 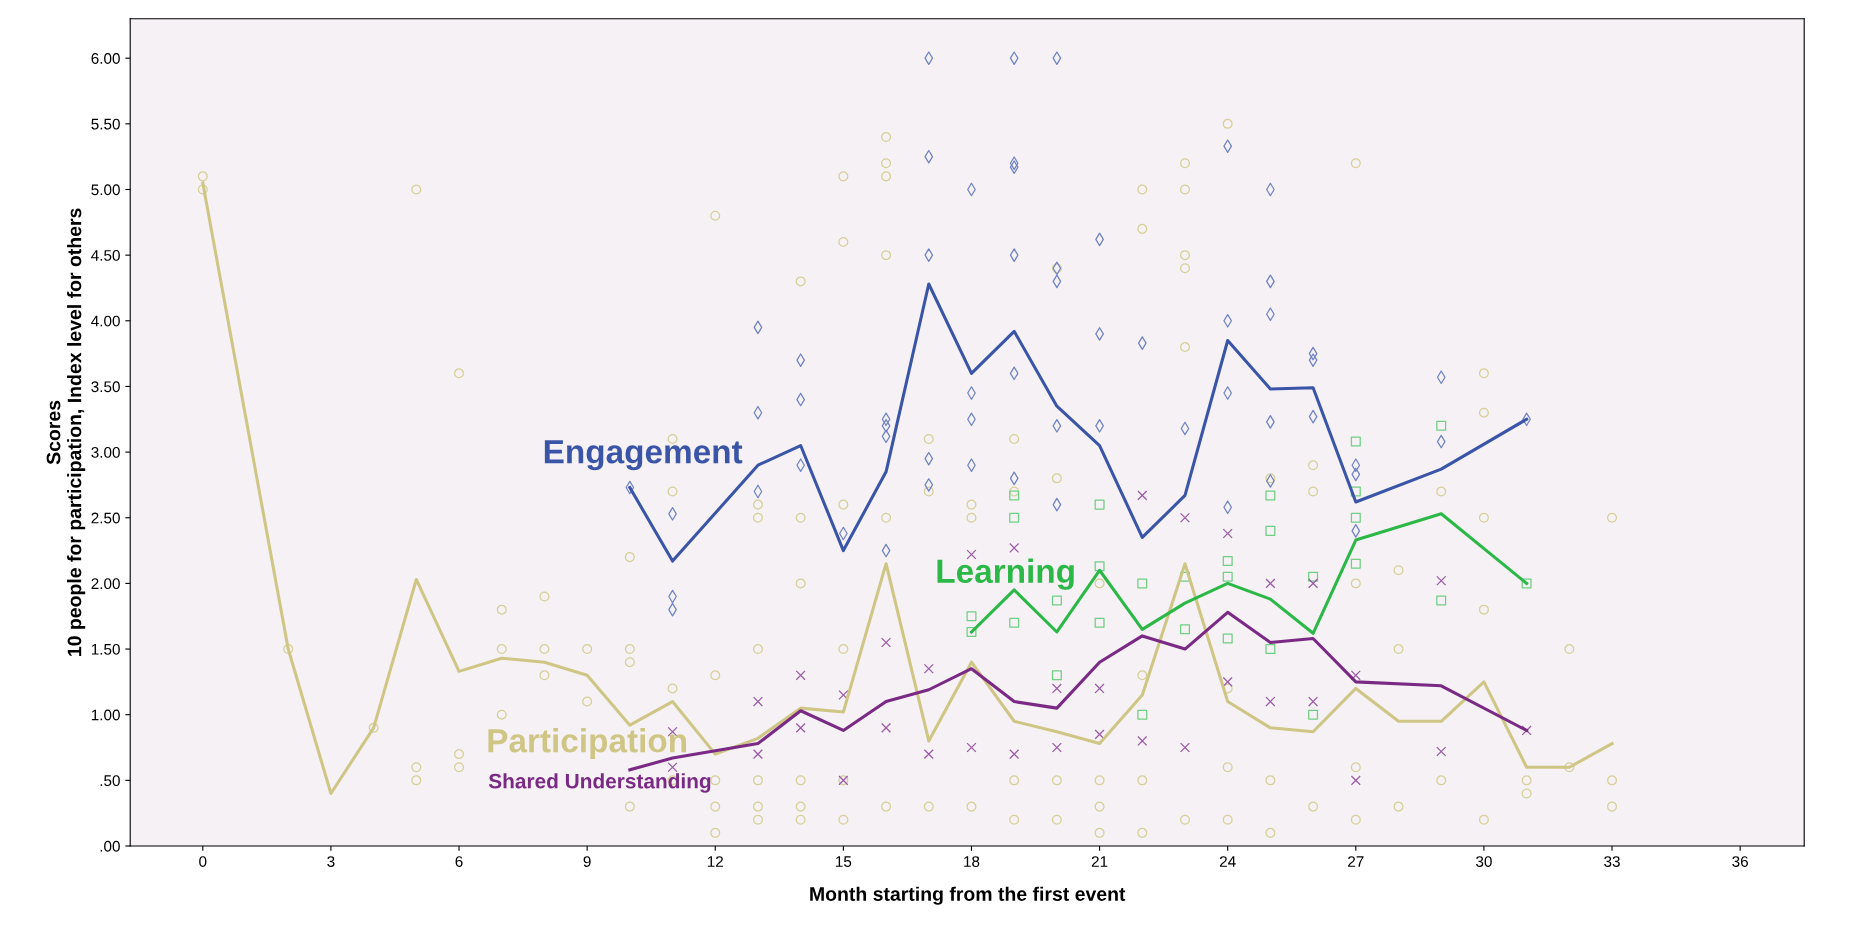 I want to click on series-label: Shared Understanding, so click(x=599, y=783).